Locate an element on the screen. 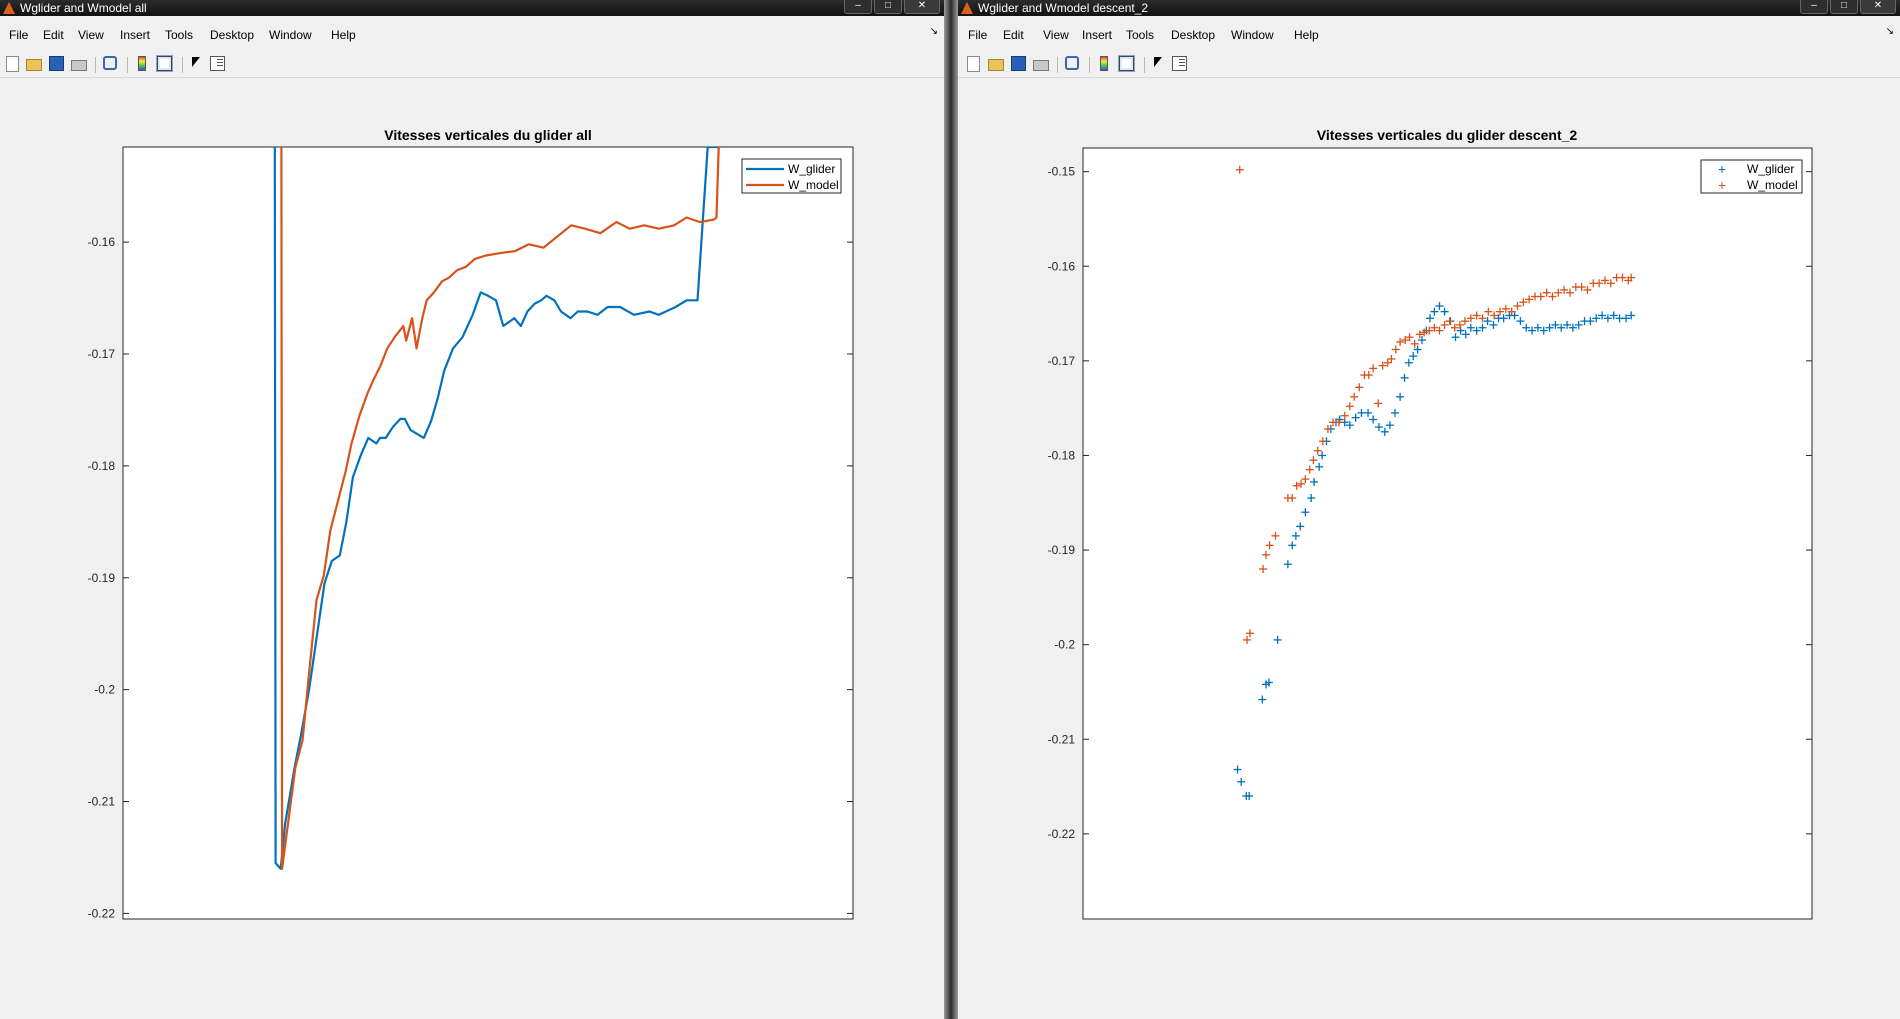  window-titlebar: Wglider and Wmodel descent_2 – □ ✕ is located at coordinates (1429, 8).